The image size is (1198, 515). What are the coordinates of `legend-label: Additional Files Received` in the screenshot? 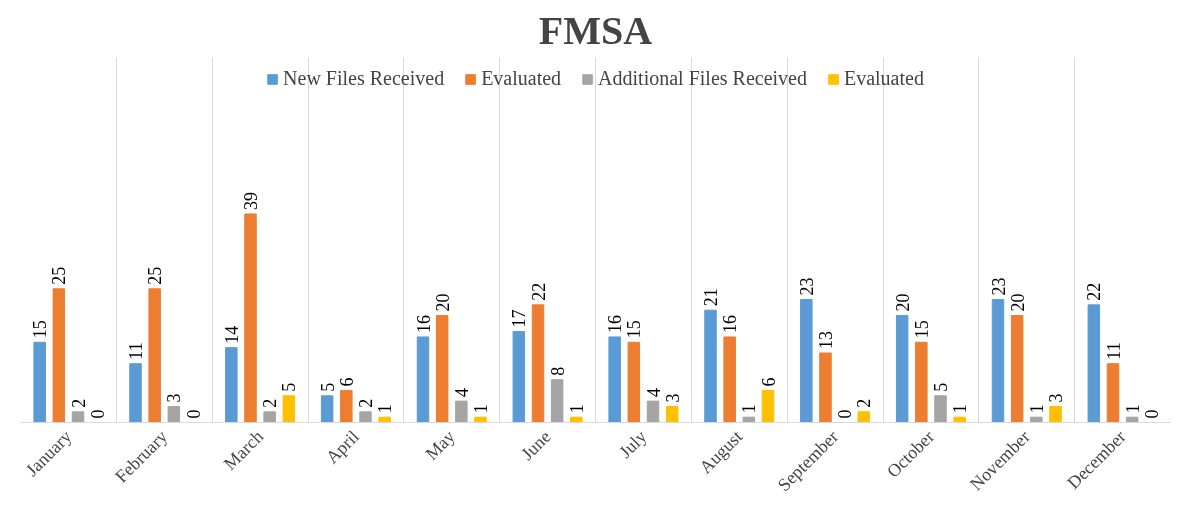 It's located at (702, 78).